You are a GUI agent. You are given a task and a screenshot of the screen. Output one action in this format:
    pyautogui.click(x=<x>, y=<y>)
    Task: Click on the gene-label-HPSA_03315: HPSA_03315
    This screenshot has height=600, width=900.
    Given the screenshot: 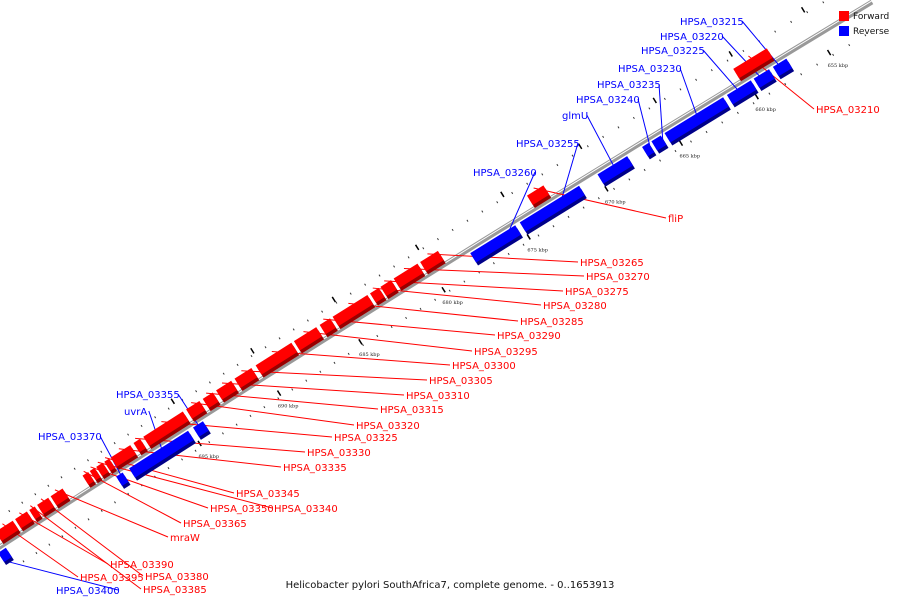 What is the action you would take?
    pyautogui.click(x=412, y=410)
    